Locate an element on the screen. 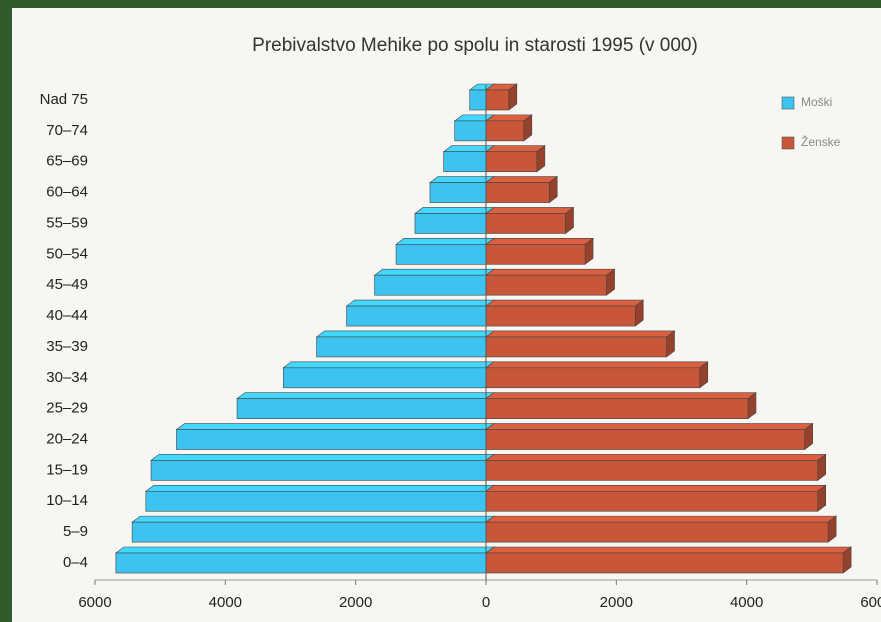  y-tick-label: 70–74 is located at coordinates (67, 130).